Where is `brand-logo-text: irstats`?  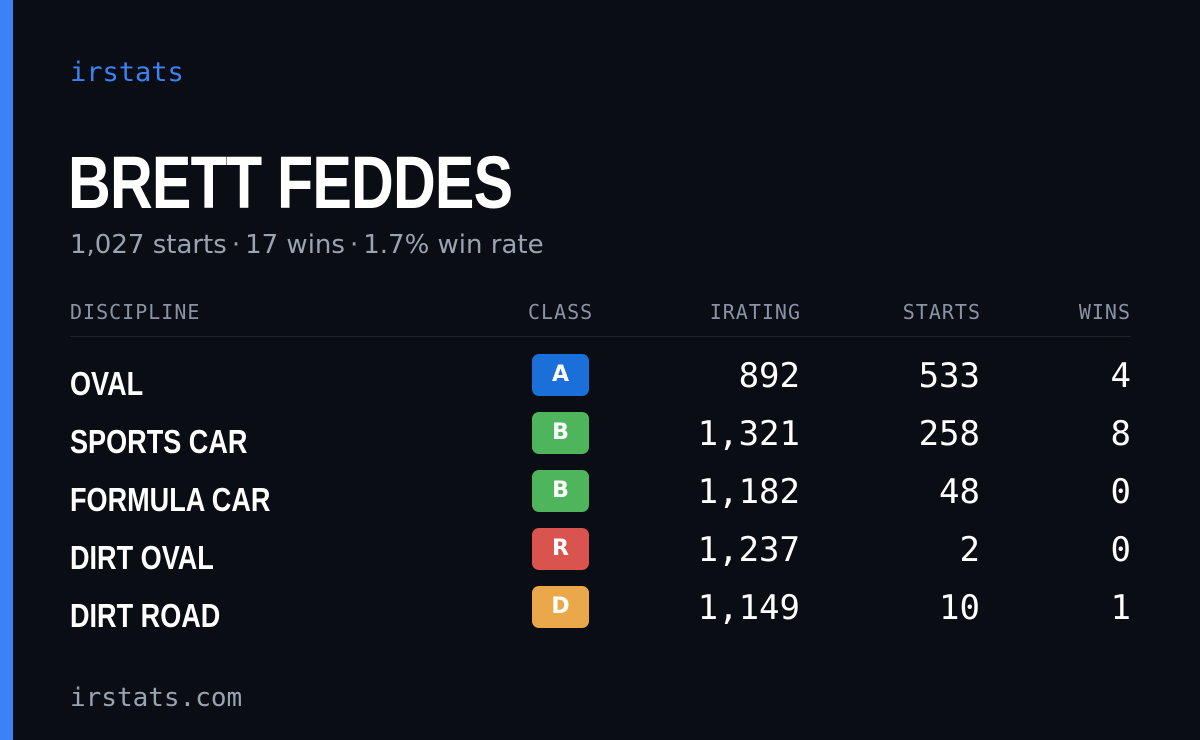
brand-logo-text: irstats is located at coordinates (127, 72).